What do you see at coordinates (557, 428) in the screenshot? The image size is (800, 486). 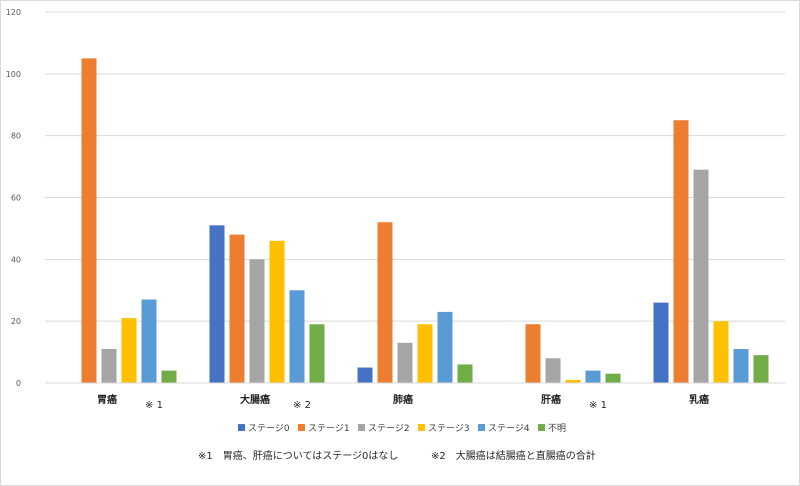 I see `legend-label: 不明` at bounding box center [557, 428].